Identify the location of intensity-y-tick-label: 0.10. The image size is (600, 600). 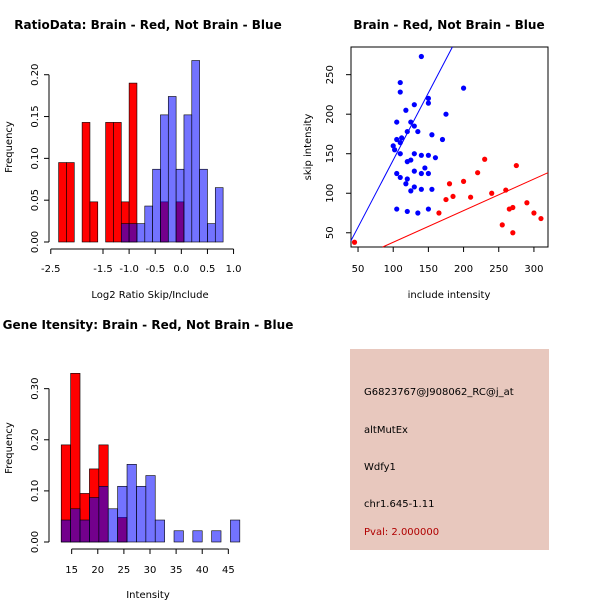
(35, 491).